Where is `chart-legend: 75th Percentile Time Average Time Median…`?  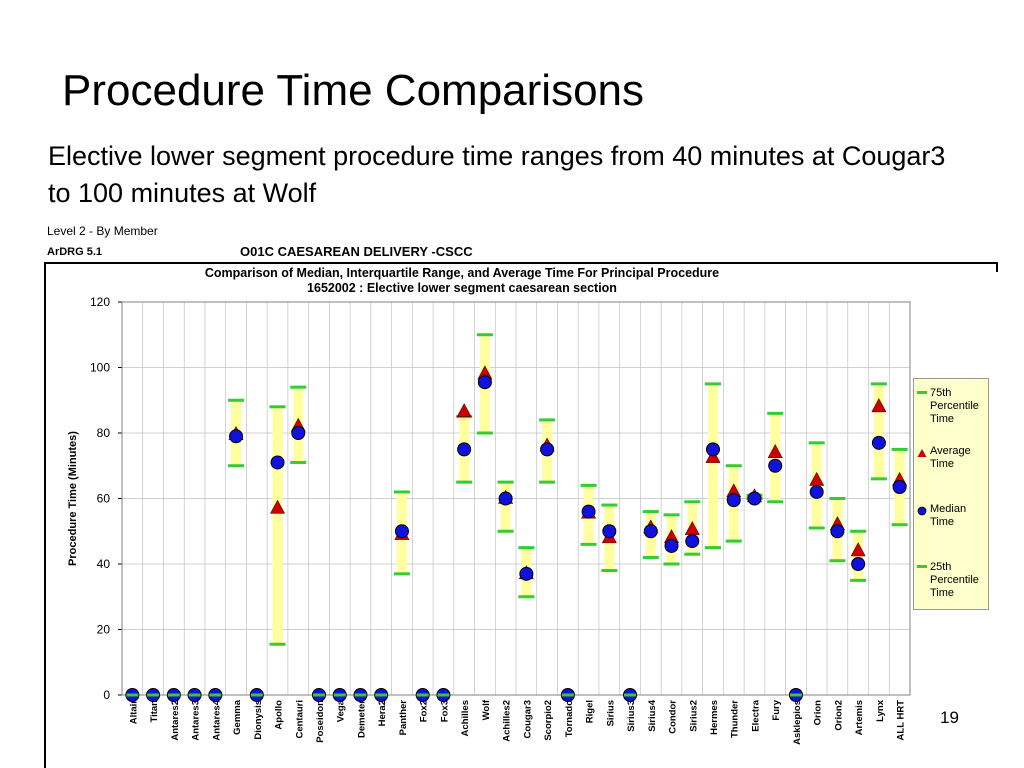 chart-legend: 75th Percentile Time Average Time Median… is located at coordinates (951, 494).